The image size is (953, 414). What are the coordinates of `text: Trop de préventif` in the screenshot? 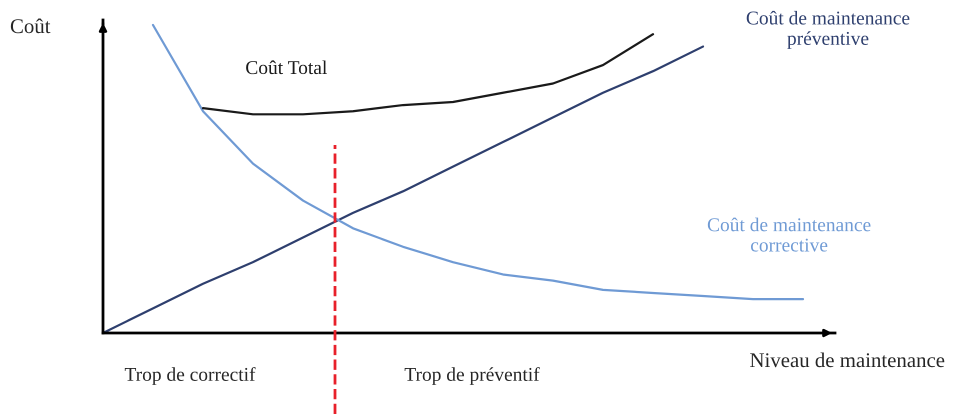 It's located at (472, 376).